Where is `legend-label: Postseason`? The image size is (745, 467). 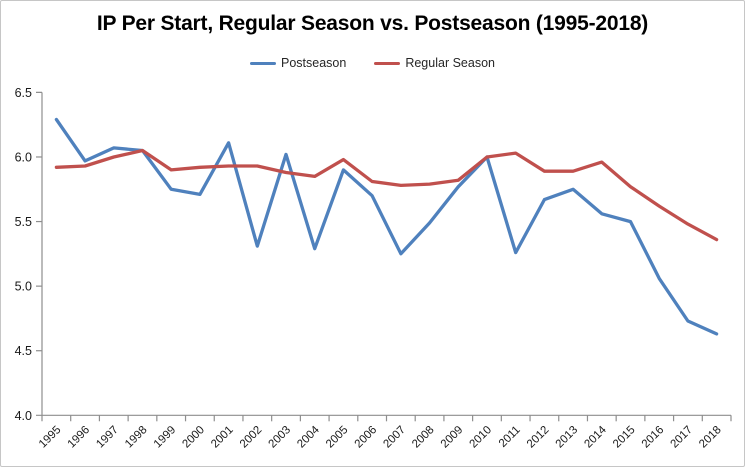
legend-label: Postseason is located at coordinates (314, 63).